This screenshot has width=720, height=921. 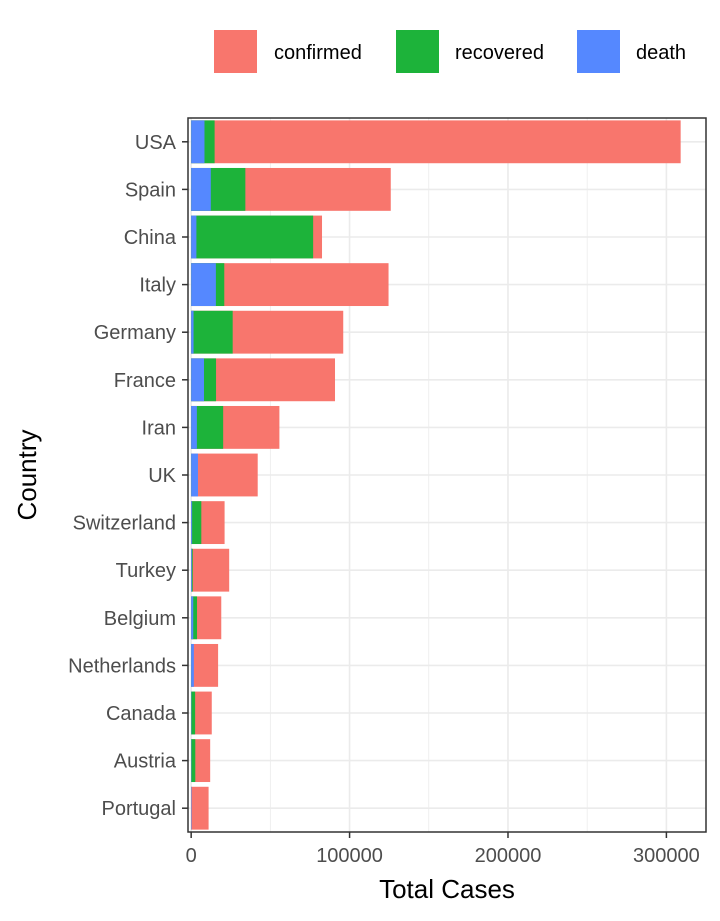 I want to click on legend-label-recovered: recovered, so click(x=499, y=53).